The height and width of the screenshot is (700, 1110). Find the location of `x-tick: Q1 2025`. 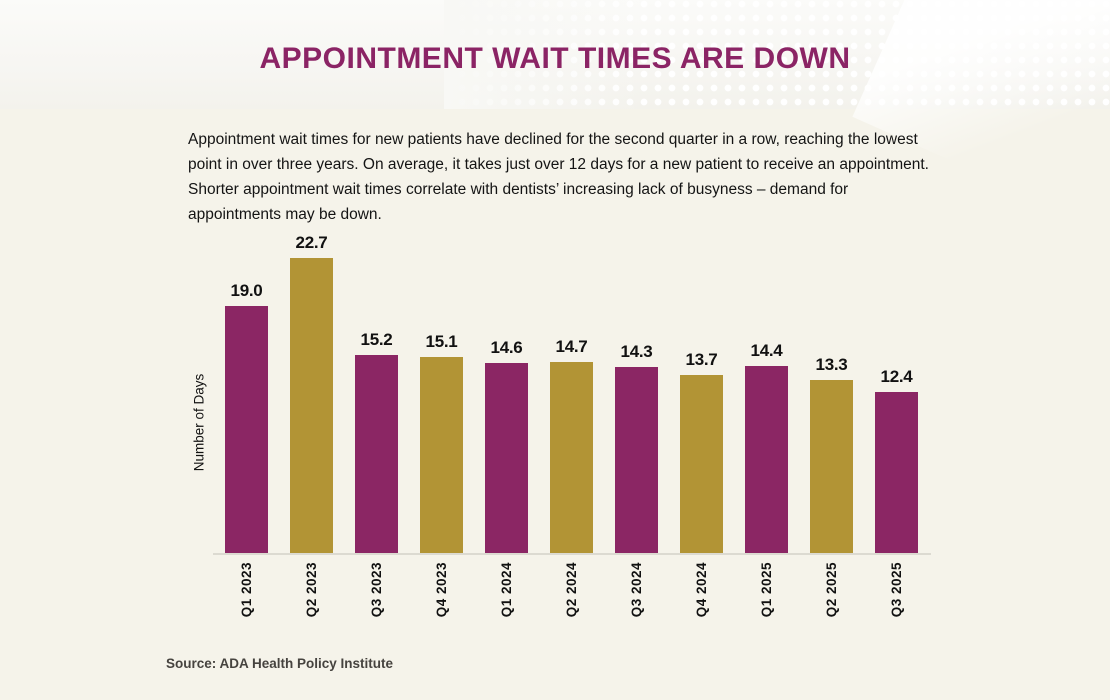

x-tick: Q1 2025 is located at coordinates (766, 589).